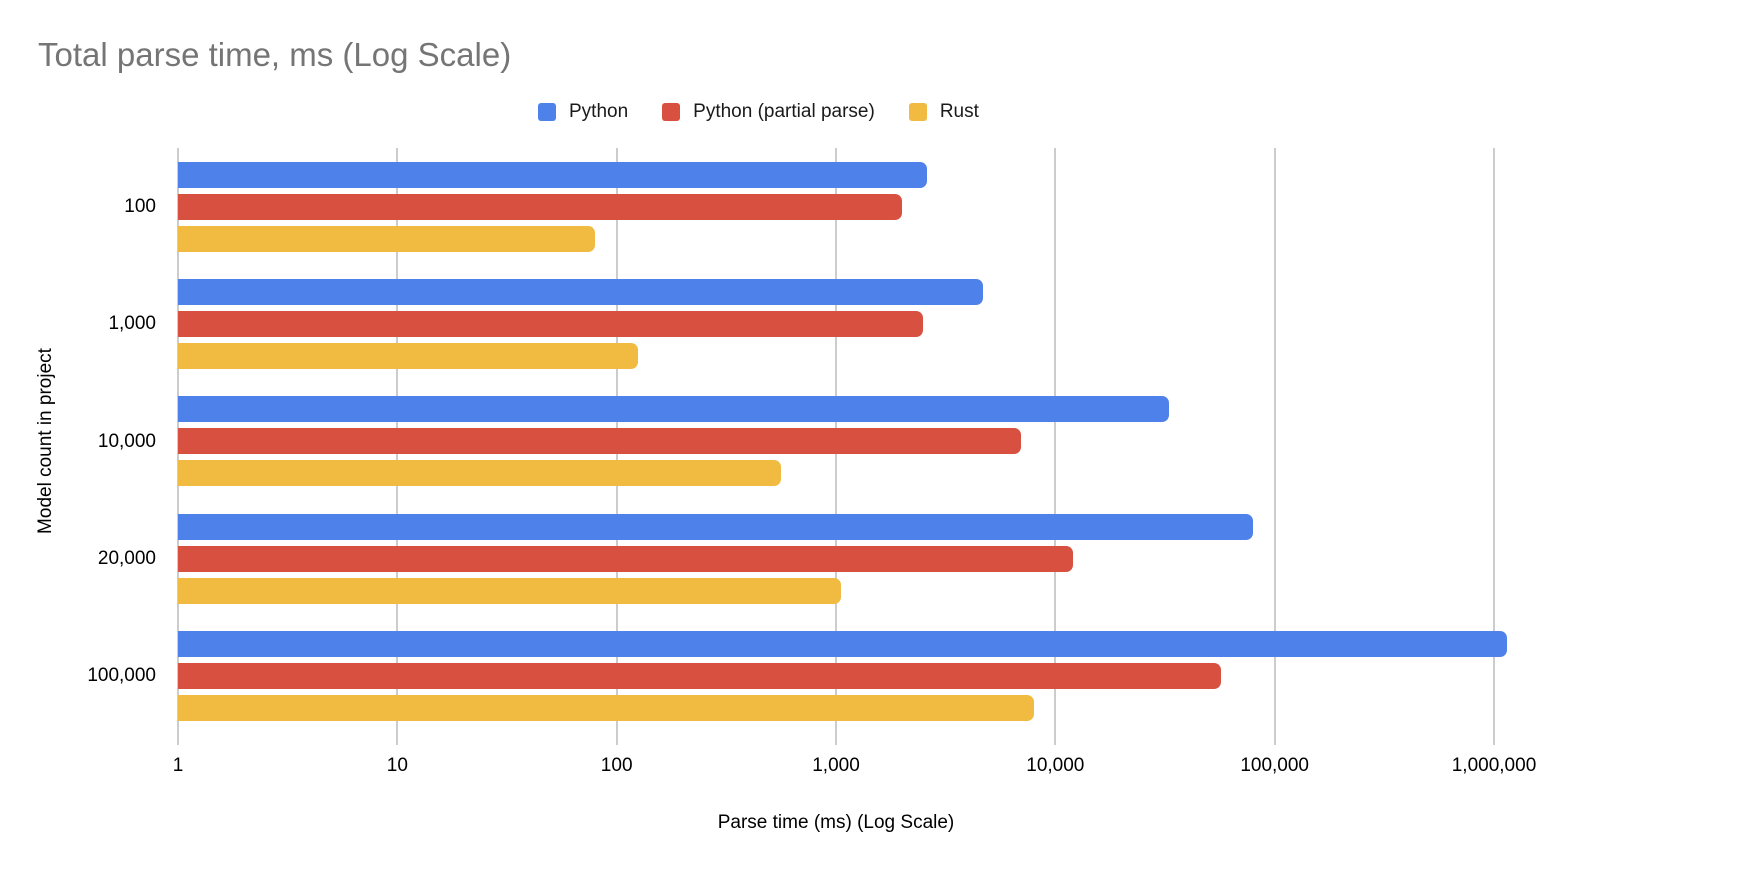  Describe the element at coordinates (616, 765) in the screenshot. I see `x-tick-label: 100` at that location.